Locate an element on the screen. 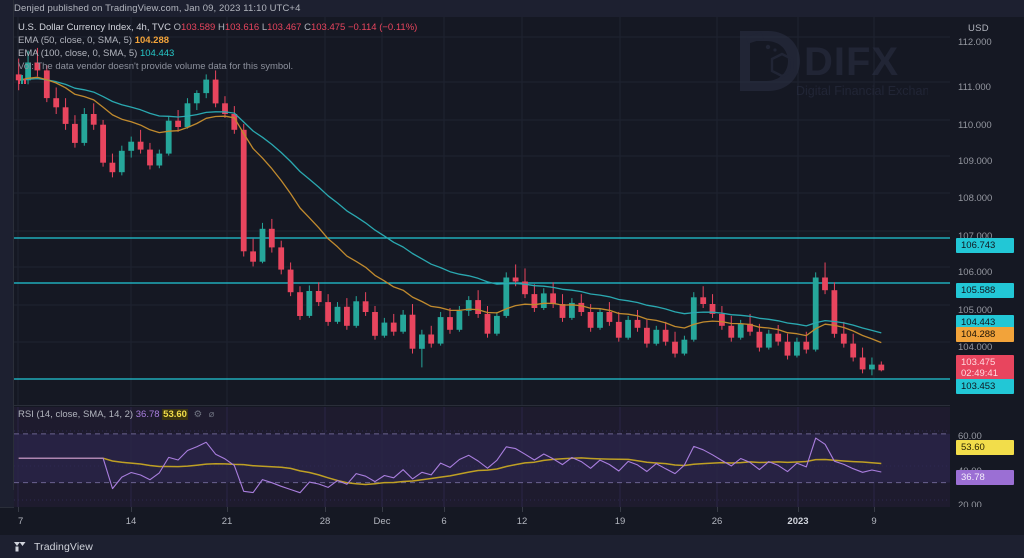 This screenshot has height=558, width=1024. legend-o-value: 103.589 is located at coordinates (198, 27).